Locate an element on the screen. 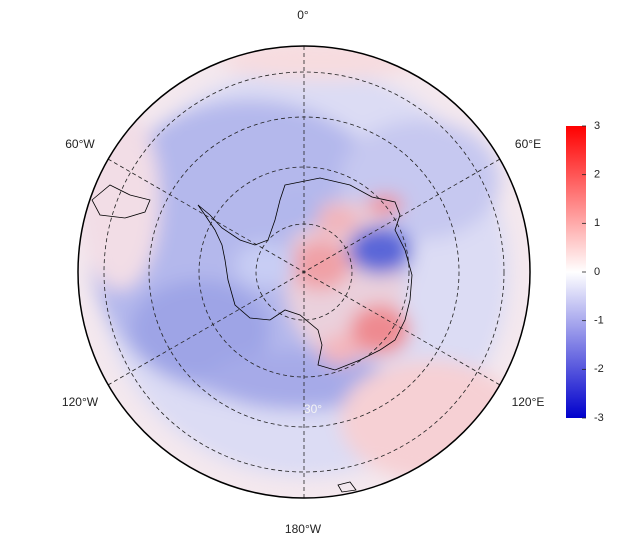 Image resolution: width=625 pixels, height=552 pixels. lon-label: 60°W is located at coordinates (80, 144).